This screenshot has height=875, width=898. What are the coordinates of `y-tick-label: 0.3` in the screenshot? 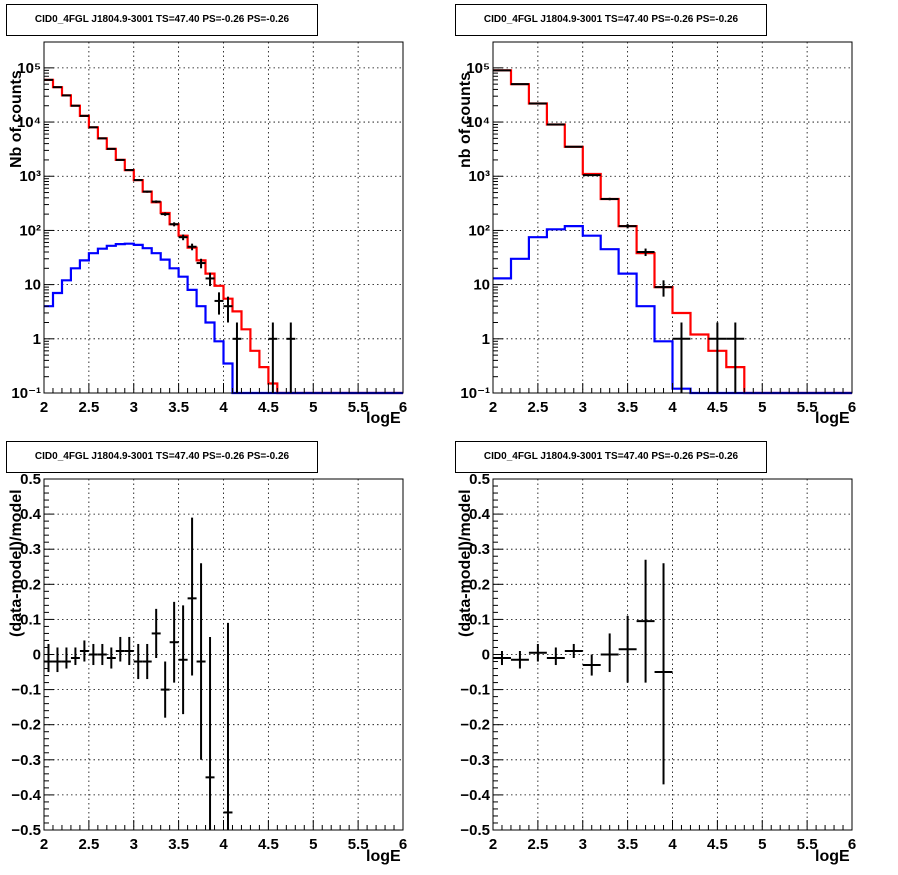 It's located at (30, 549).